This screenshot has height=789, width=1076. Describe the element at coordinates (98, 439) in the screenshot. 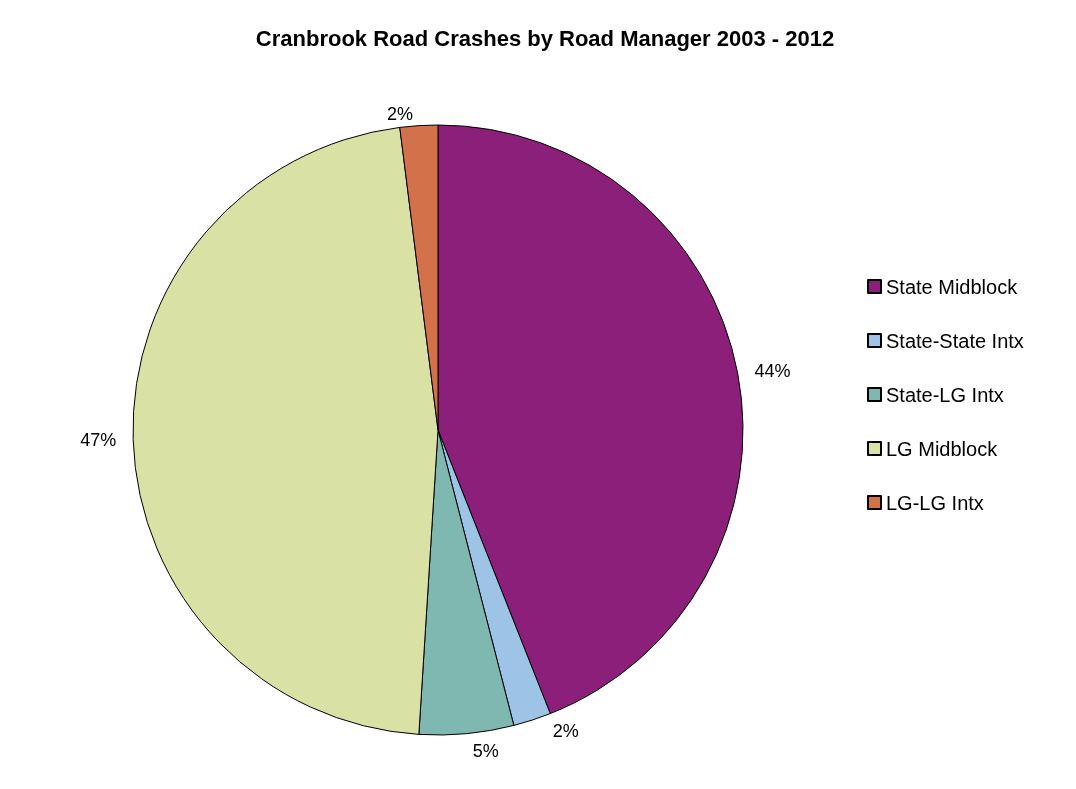

I see `data-label: 47%` at that location.